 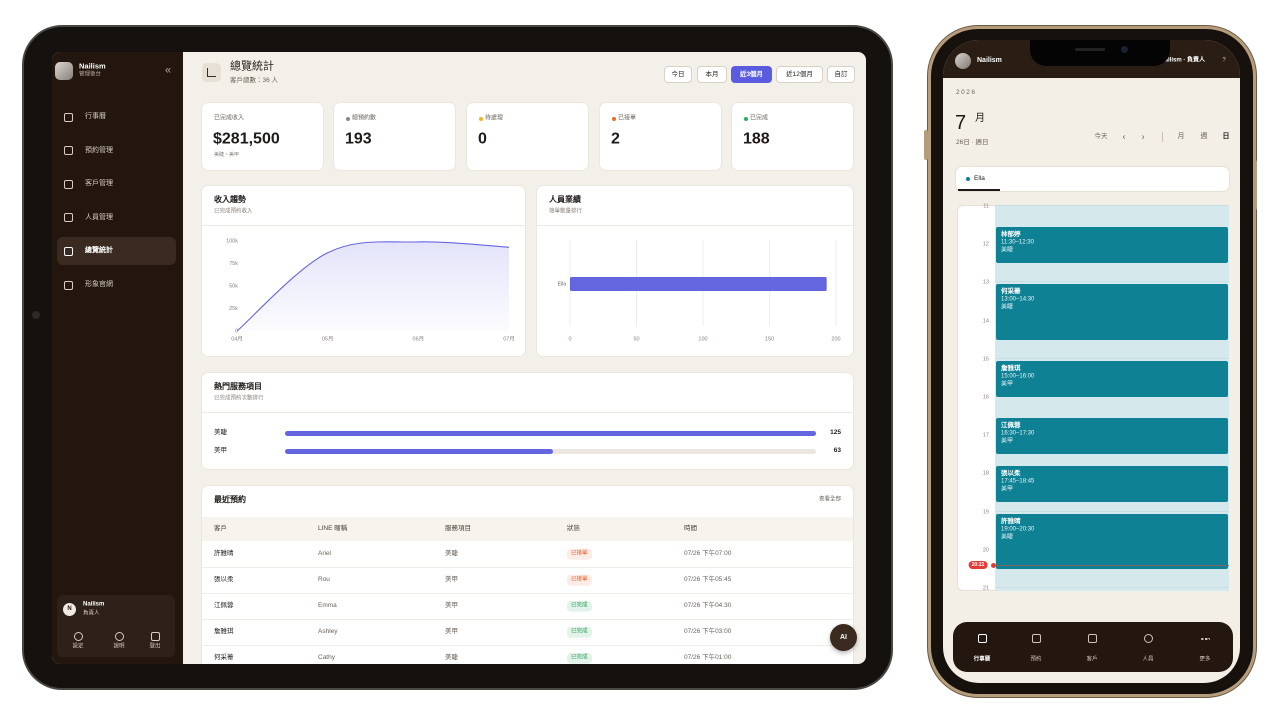 What do you see at coordinates (78, 646) in the screenshot?
I see `footer-button: 設定` at bounding box center [78, 646].